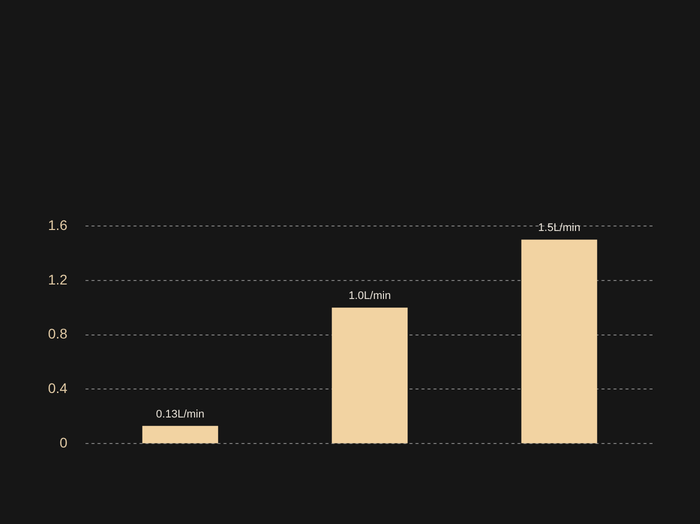  Describe the element at coordinates (58, 279) in the screenshot. I see `y-tick-label: 1.2` at that location.